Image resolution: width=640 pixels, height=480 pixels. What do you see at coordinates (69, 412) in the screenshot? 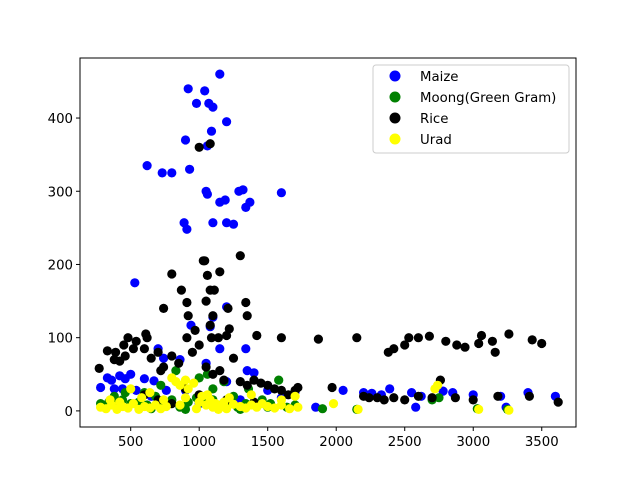
I see `y-tick-label: 0` at bounding box center [69, 412].